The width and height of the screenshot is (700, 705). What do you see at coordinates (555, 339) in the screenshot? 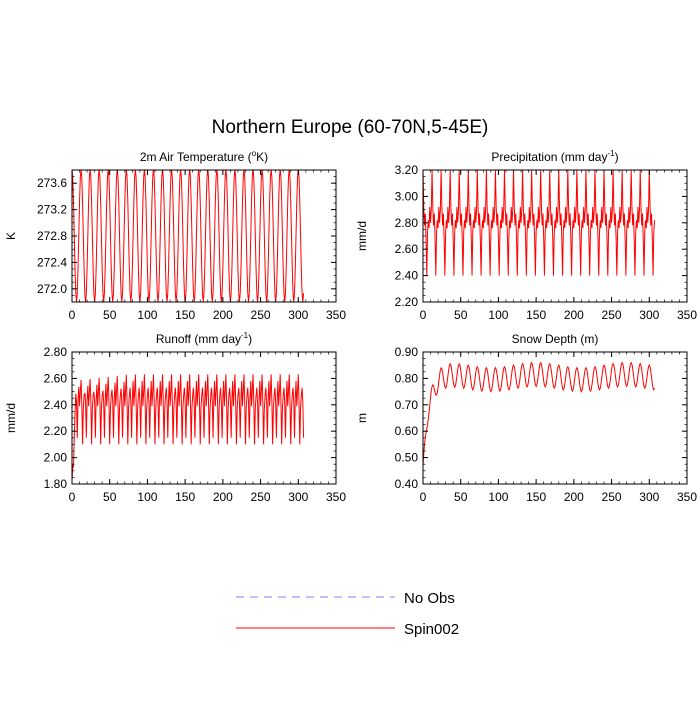
I see `panel-title: Snow Depth (m)` at bounding box center [555, 339].